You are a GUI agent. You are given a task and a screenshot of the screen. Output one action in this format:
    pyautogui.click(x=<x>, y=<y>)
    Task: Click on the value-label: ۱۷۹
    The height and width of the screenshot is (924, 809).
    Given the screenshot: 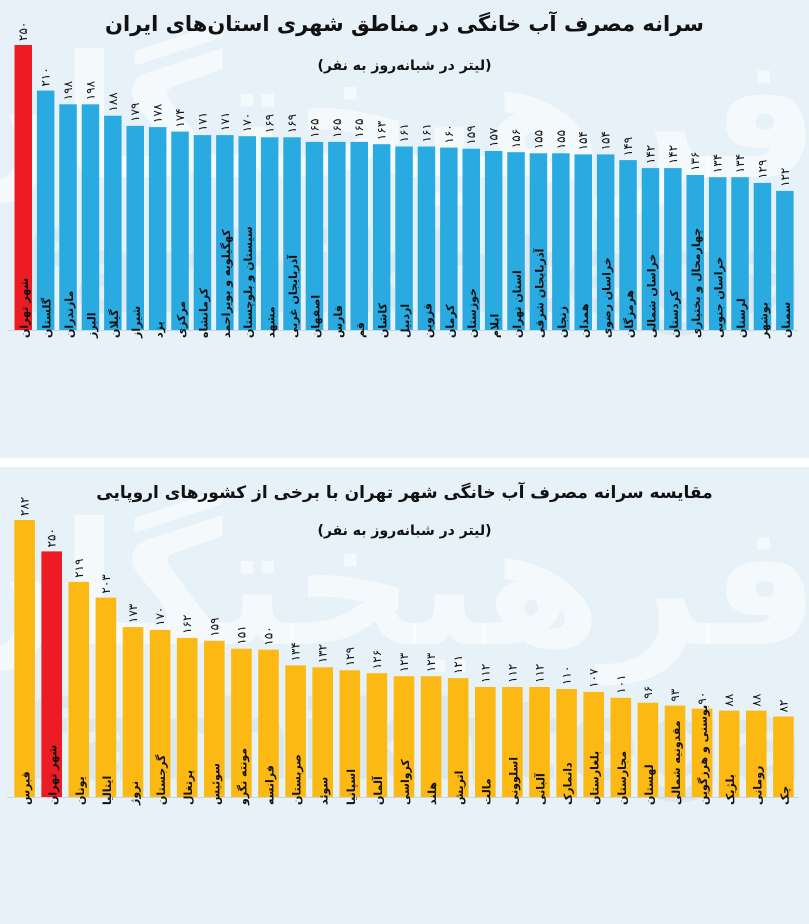 What is the action you would take?
    pyautogui.click(x=135, y=112)
    